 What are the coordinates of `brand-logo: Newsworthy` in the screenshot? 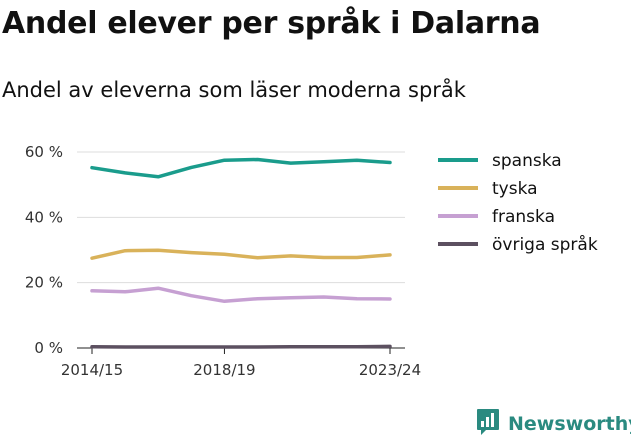 It's located at (553, 424).